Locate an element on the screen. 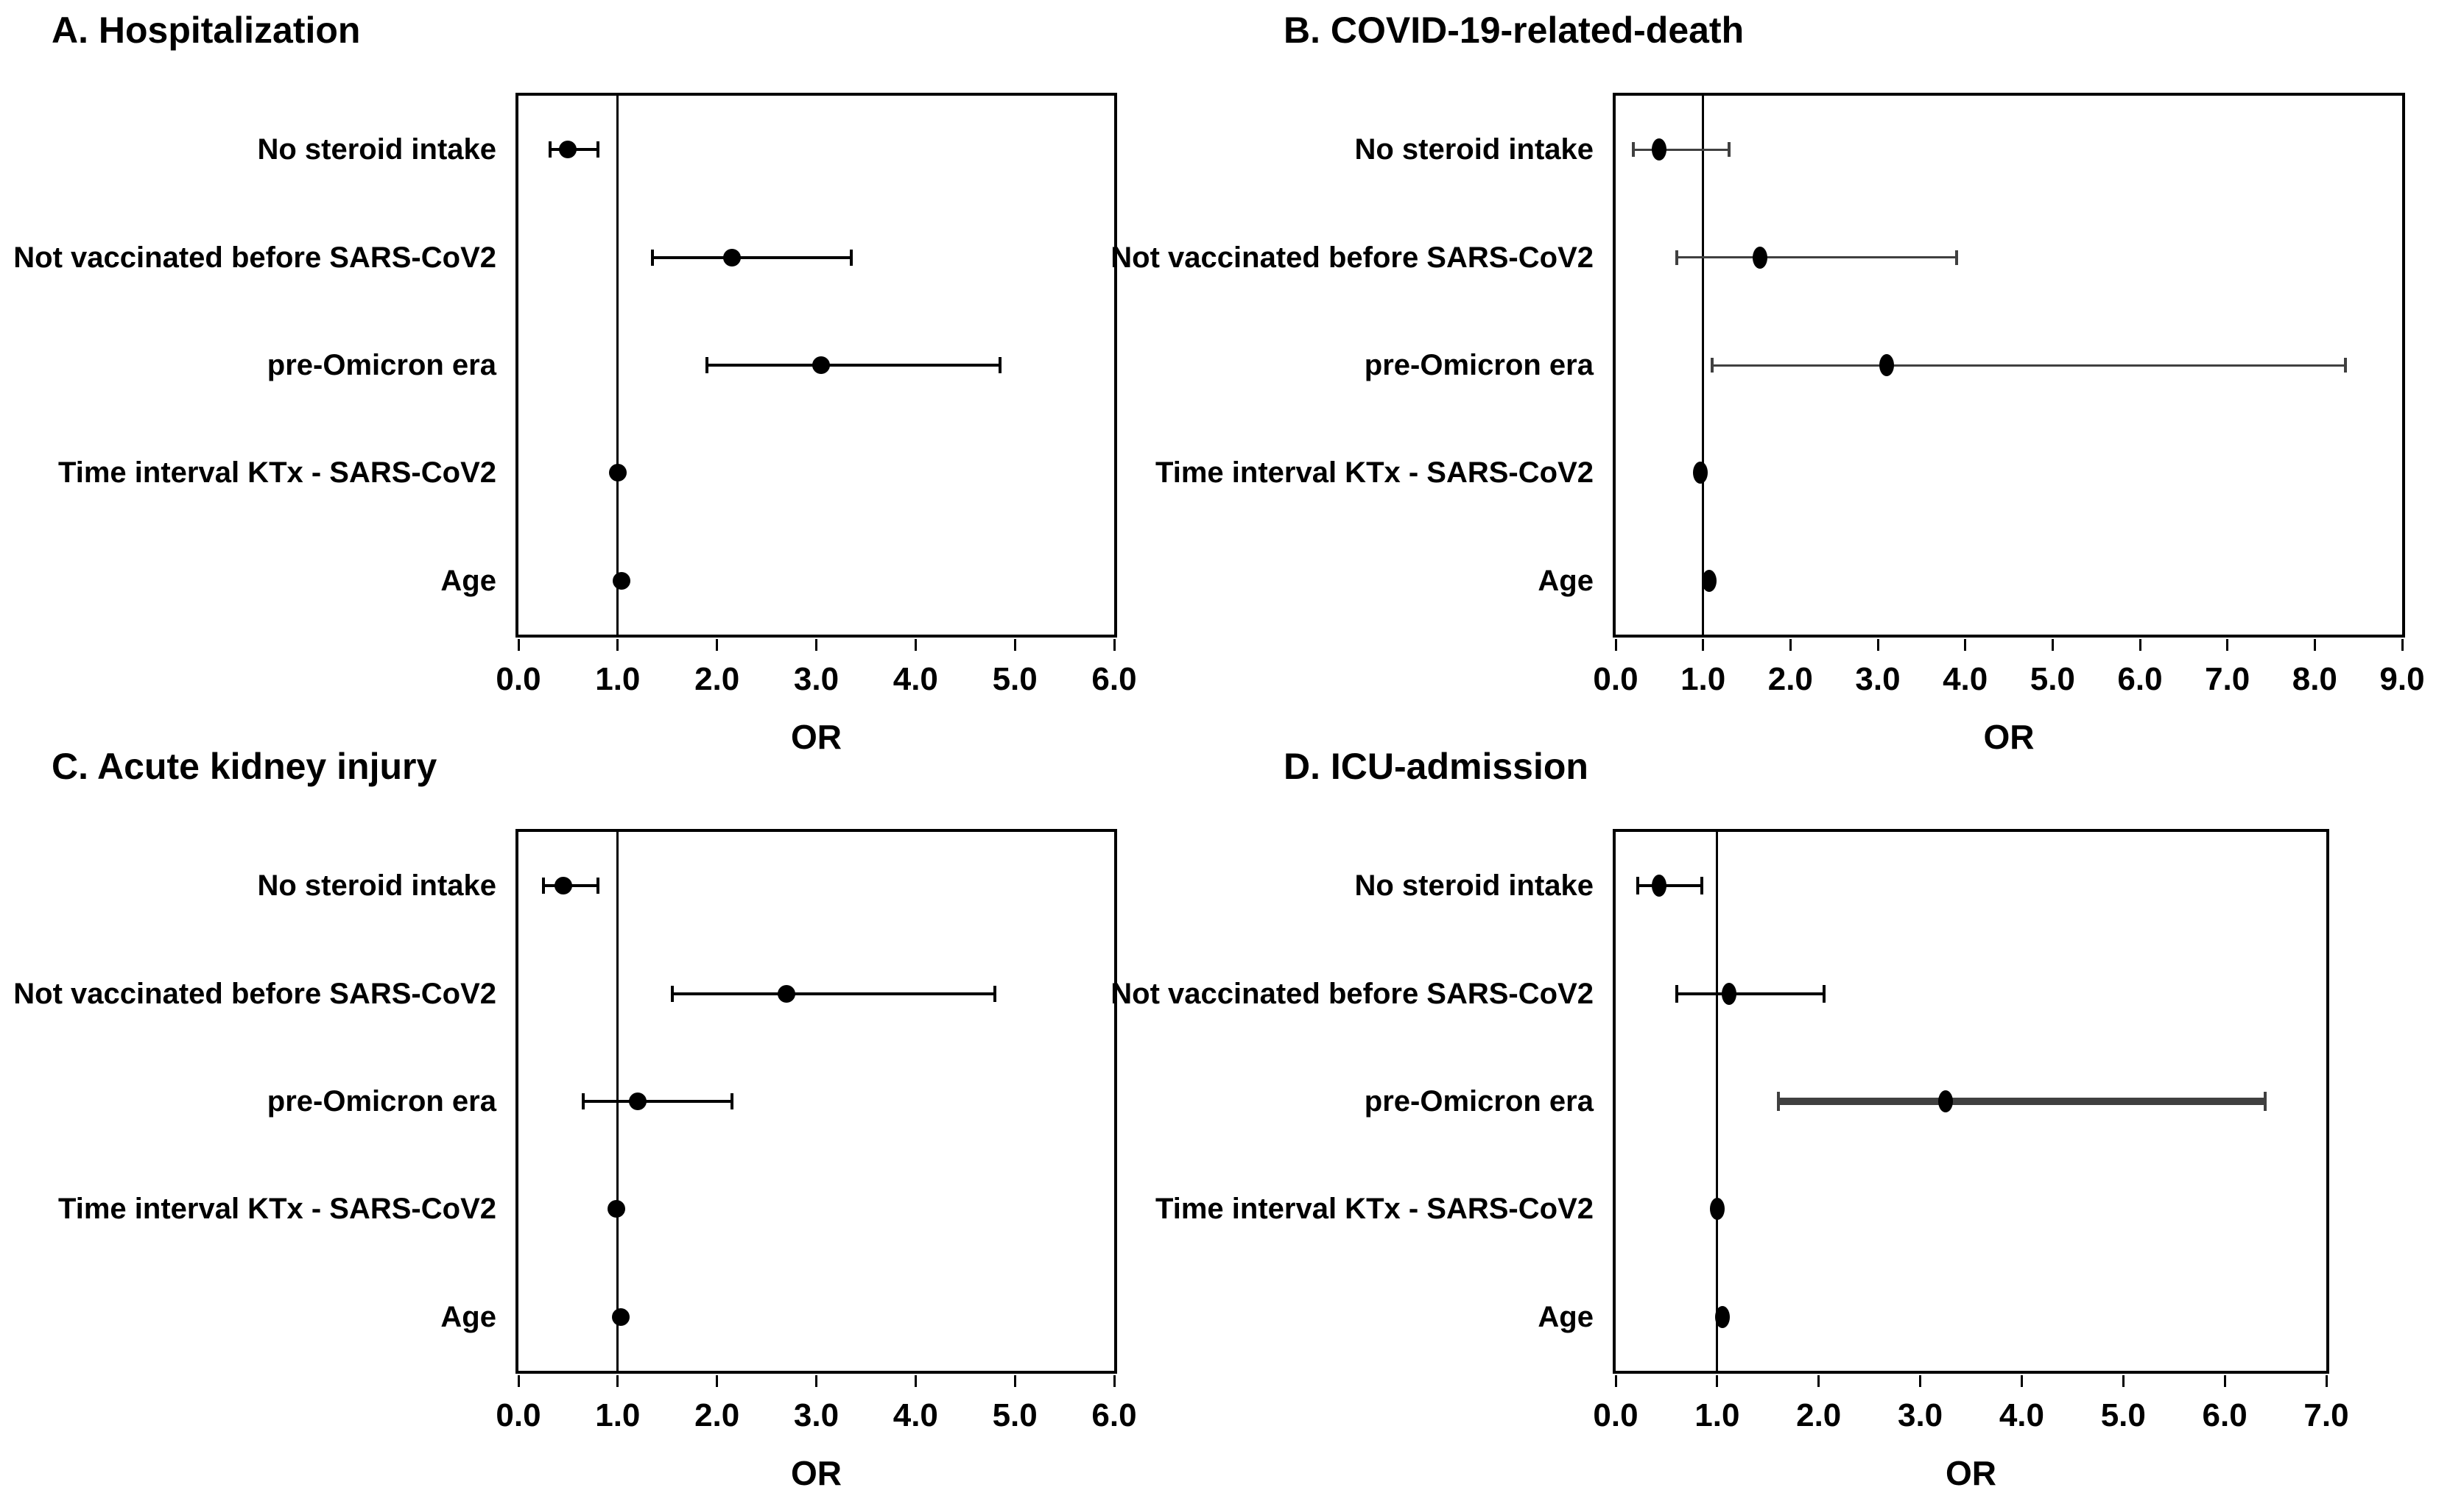  panel-title: C. Acute kidney injury is located at coordinates (245, 767).